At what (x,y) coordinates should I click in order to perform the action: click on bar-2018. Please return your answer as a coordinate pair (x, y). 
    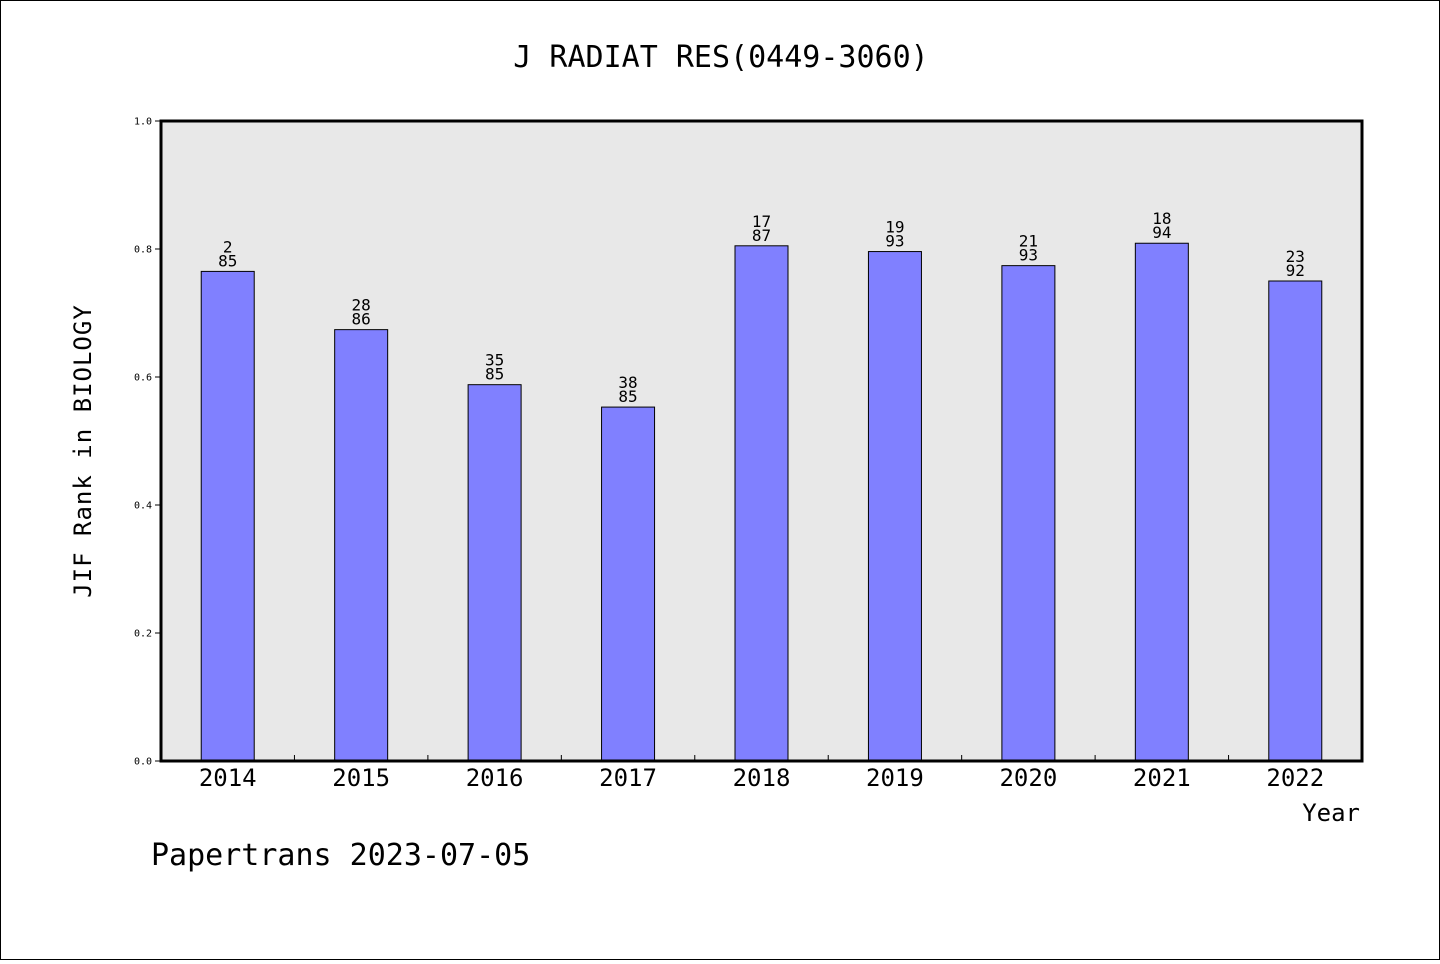
    Looking at the image, I should click on (761, 503).